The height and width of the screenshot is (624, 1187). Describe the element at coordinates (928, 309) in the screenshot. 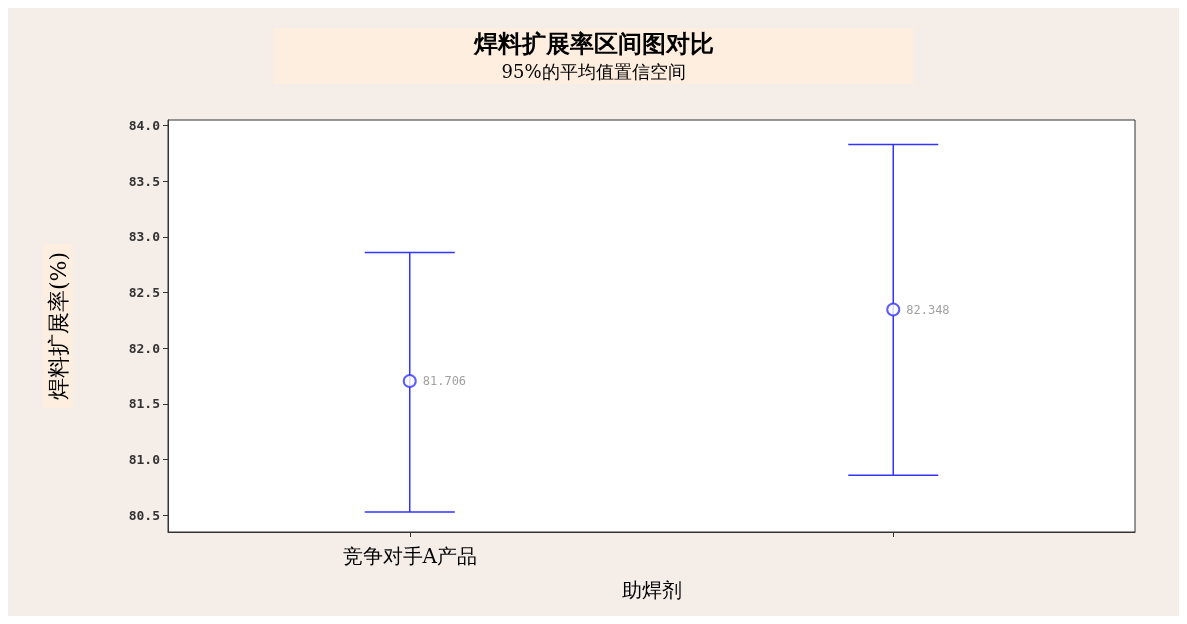

I see `data-label: 82.348` at that location.